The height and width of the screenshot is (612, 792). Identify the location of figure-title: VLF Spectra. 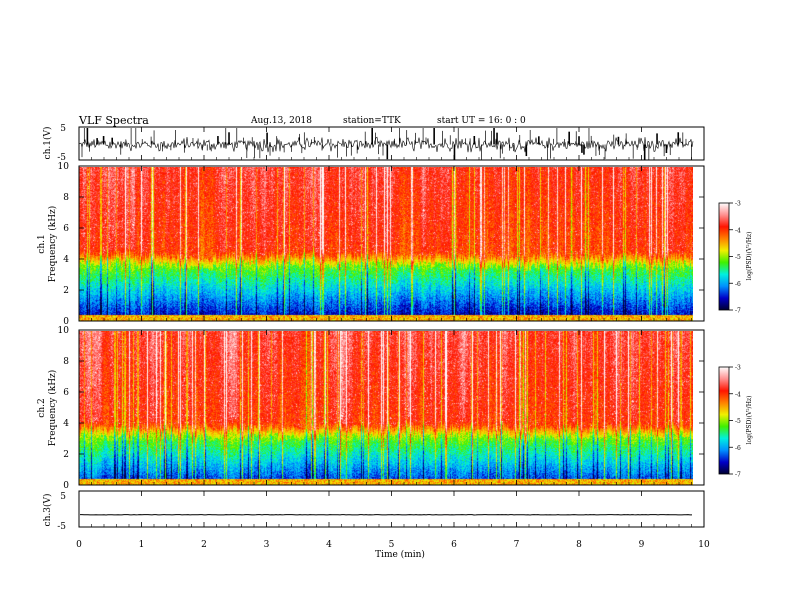
(113, 120).